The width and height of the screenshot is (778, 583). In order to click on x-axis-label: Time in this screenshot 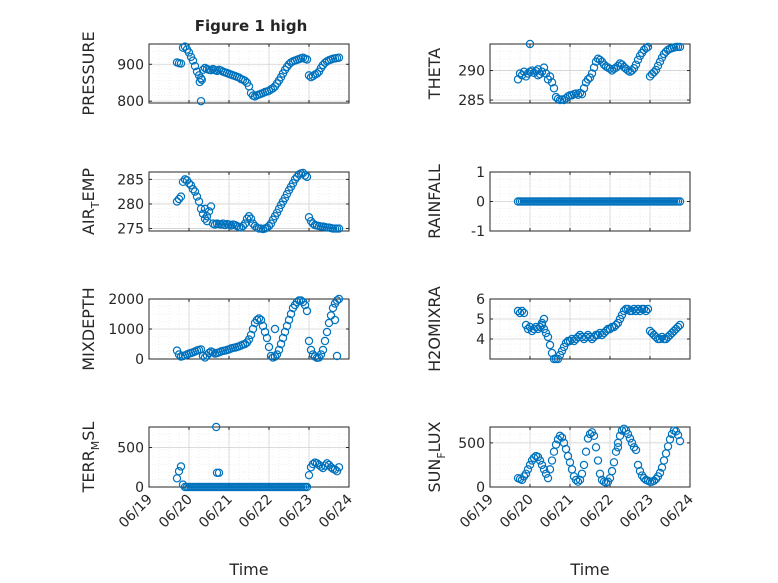, I will do `click(248, 569)`.